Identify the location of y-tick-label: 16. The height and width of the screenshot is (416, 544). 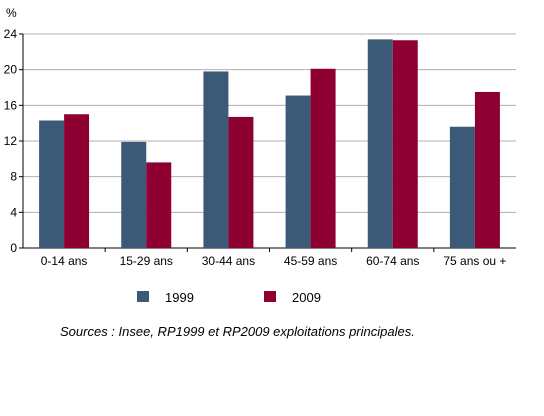
(11, 105).